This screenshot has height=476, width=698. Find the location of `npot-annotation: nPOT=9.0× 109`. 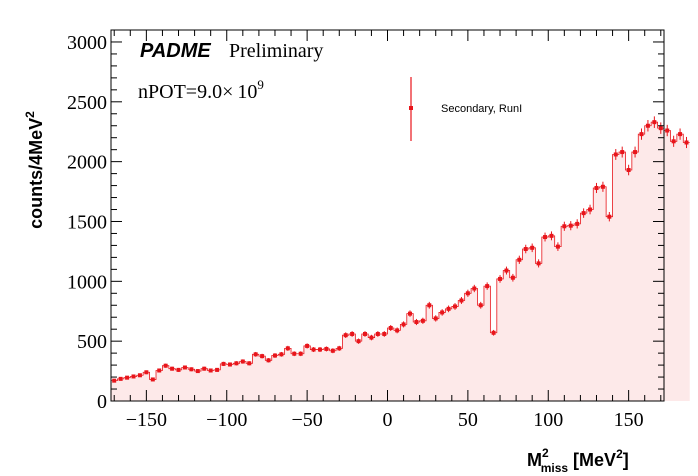

npot-annotation: nPOT=9.0× 109 is located at coordinates (201, 90).